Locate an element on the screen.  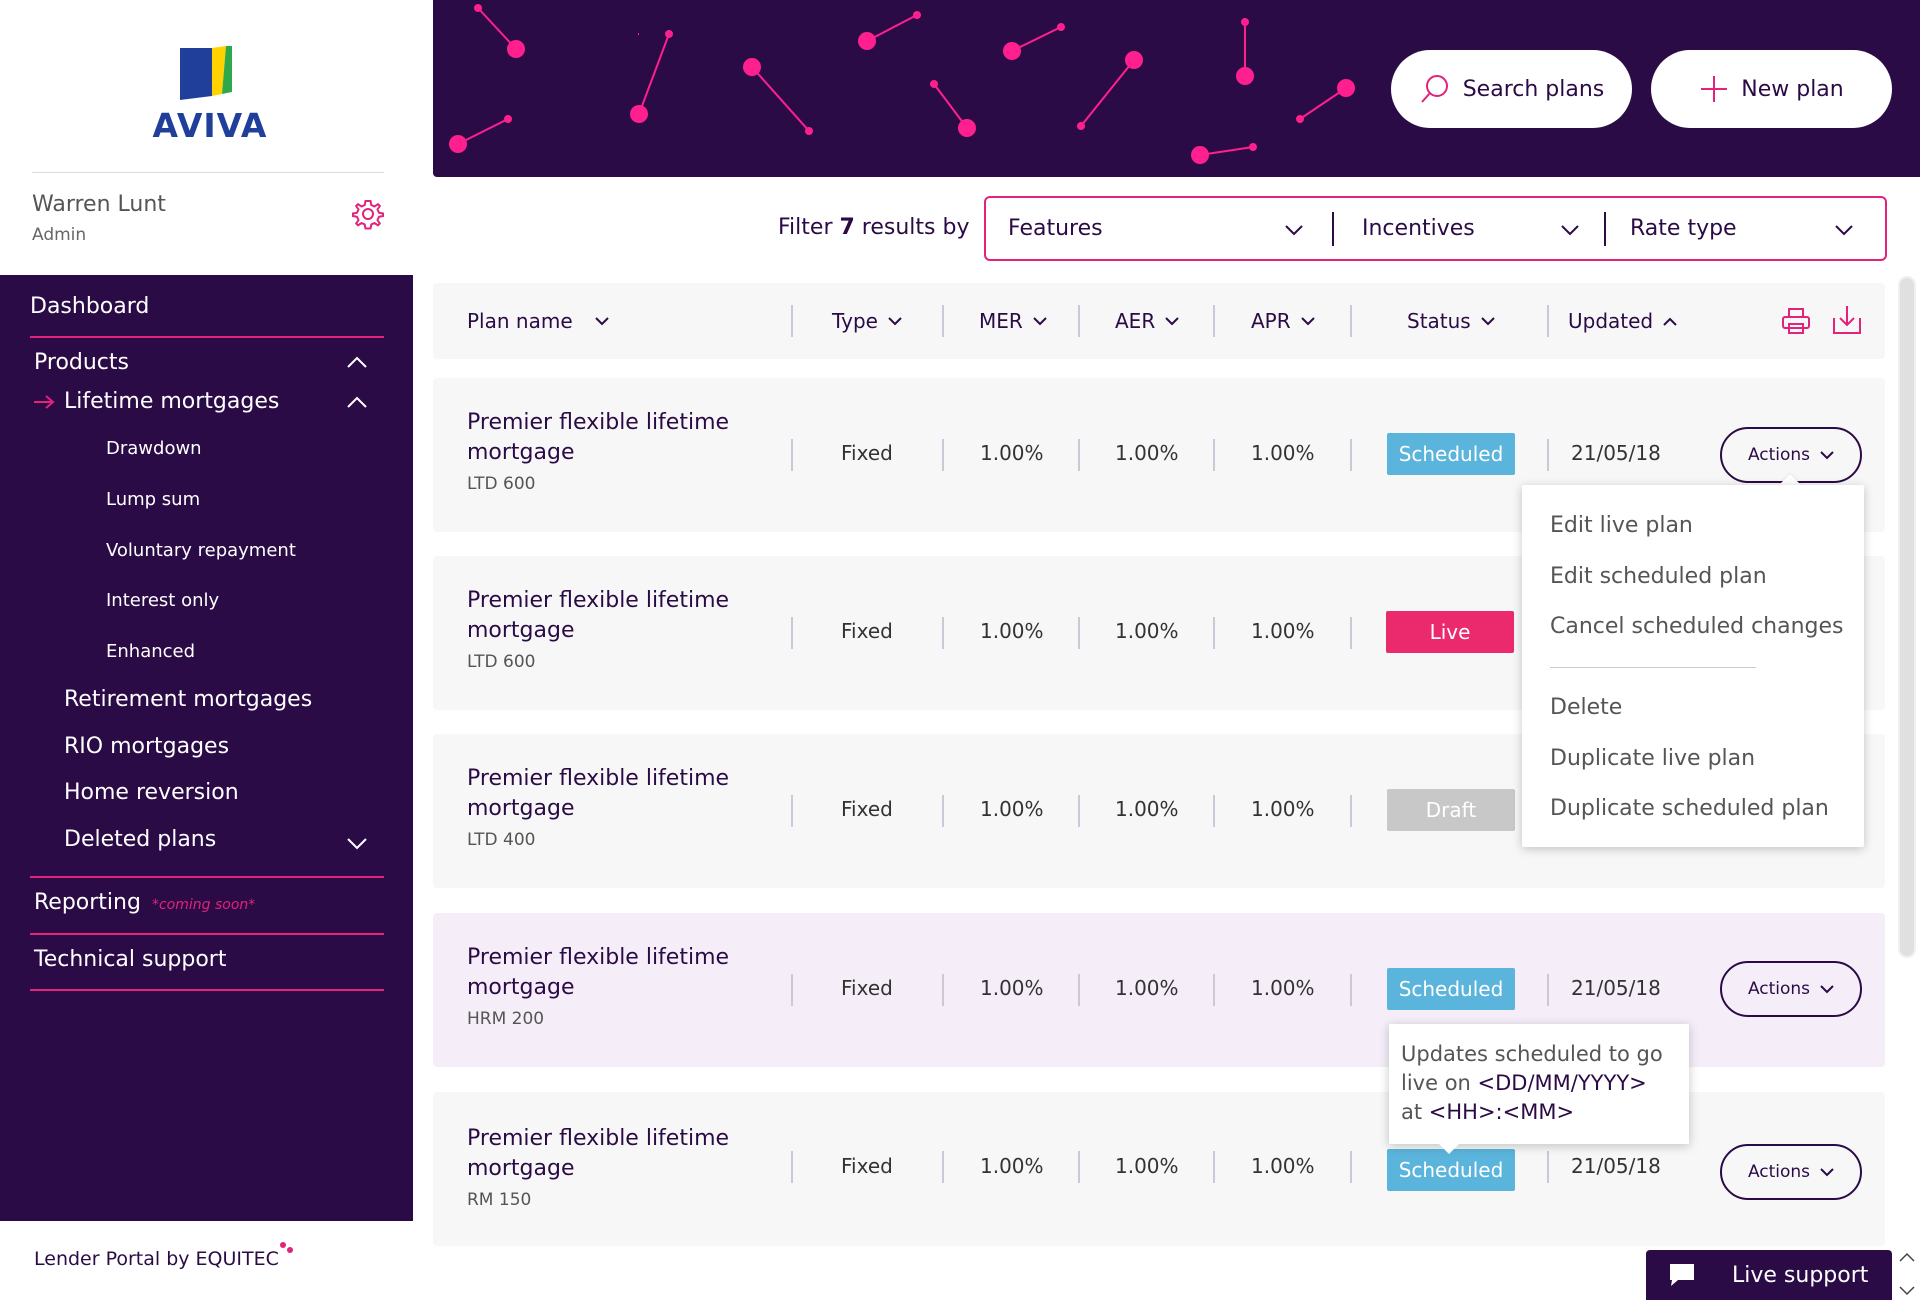
nav-products: Products is located at coordinates (81, 362).